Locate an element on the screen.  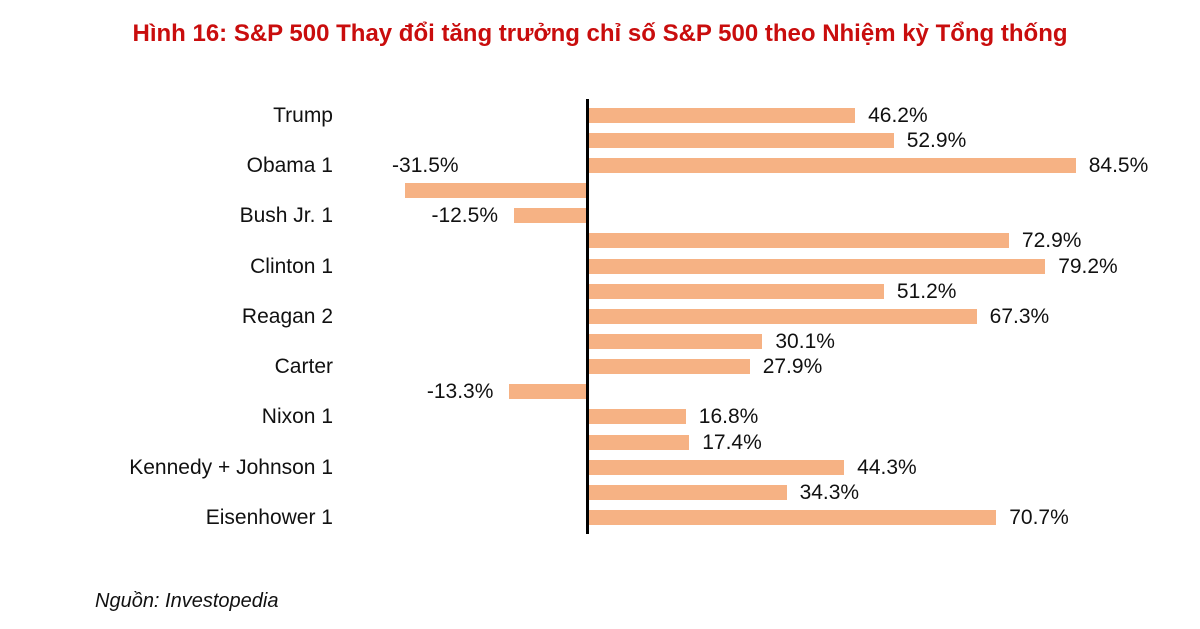
value-label: 16.8% is located at coordinates (728, 417).